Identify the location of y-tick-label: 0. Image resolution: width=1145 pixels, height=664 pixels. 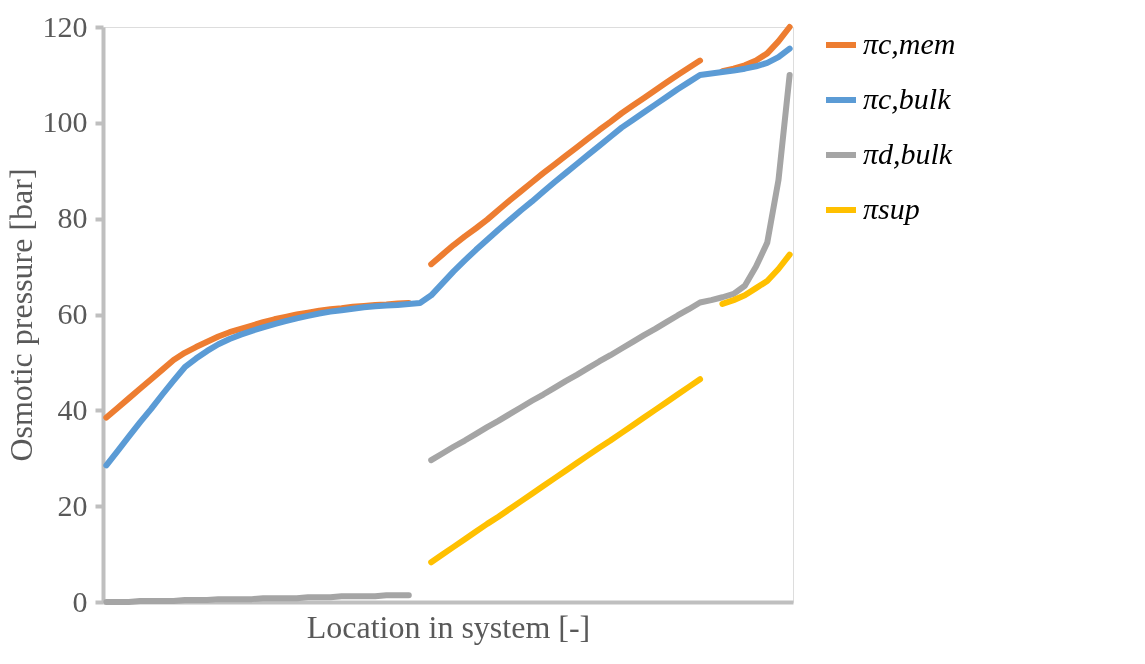
(80, 601).